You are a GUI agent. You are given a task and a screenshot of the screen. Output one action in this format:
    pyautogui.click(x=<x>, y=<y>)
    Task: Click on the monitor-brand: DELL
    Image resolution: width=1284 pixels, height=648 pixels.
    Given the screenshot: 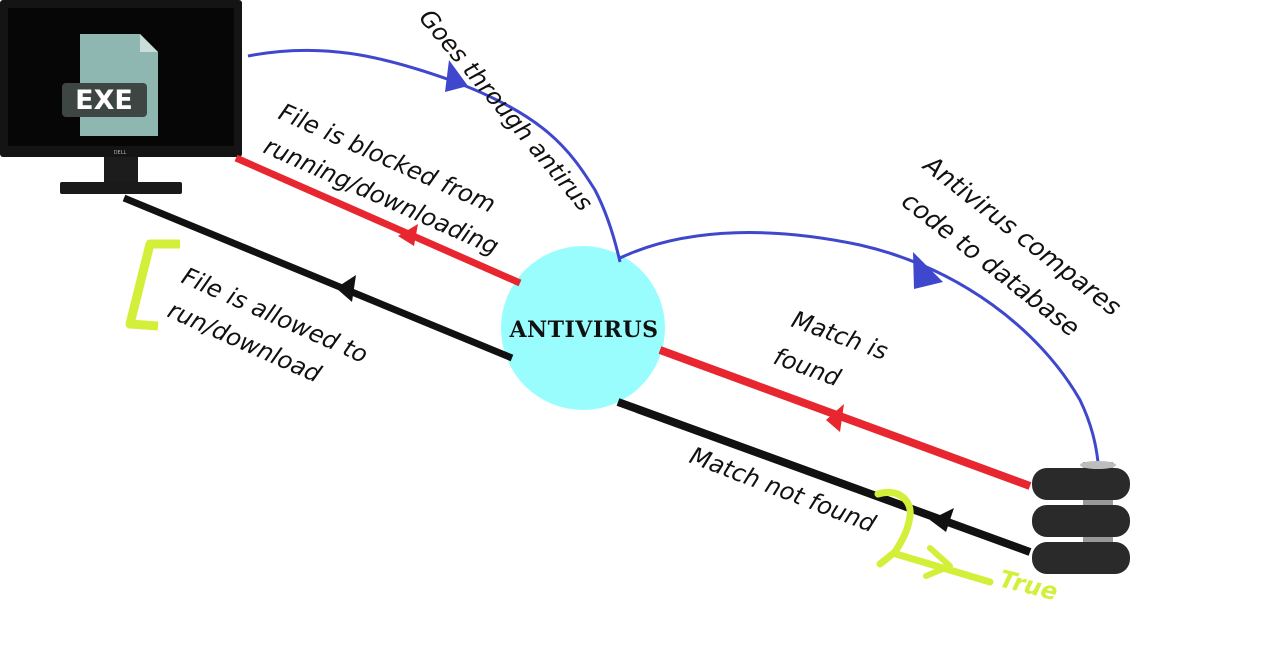 What is the action you would take?
    pyautogui.click(x=120, y=153)
    